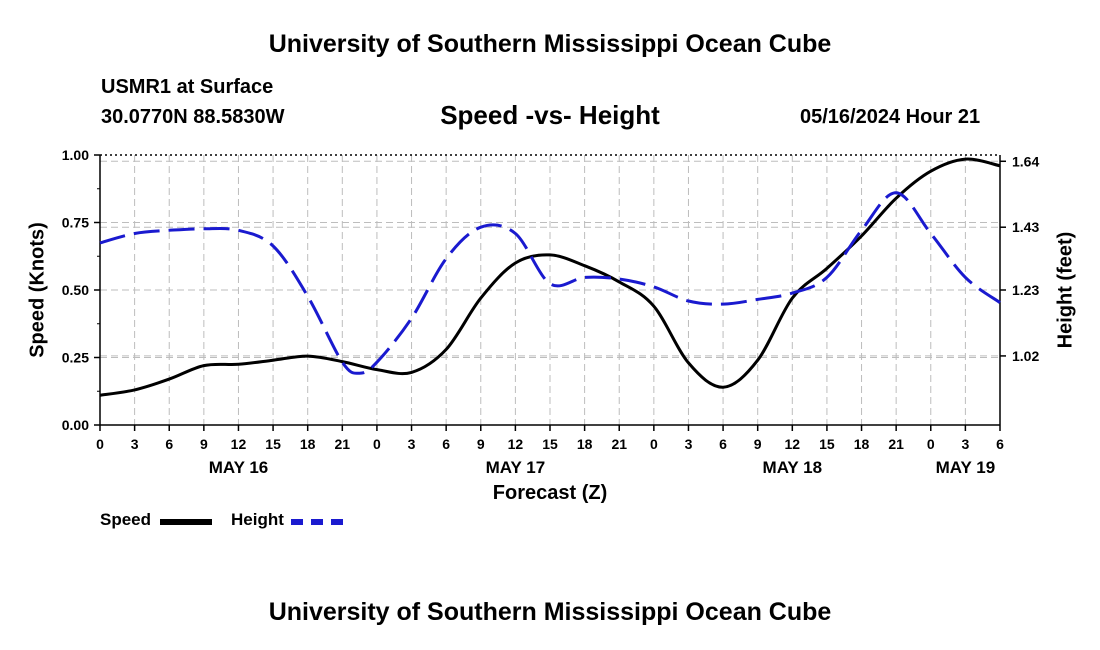 The image size is (1100, 650). I want to click on y-tick-left-label: 0.75, so click(75, 223).